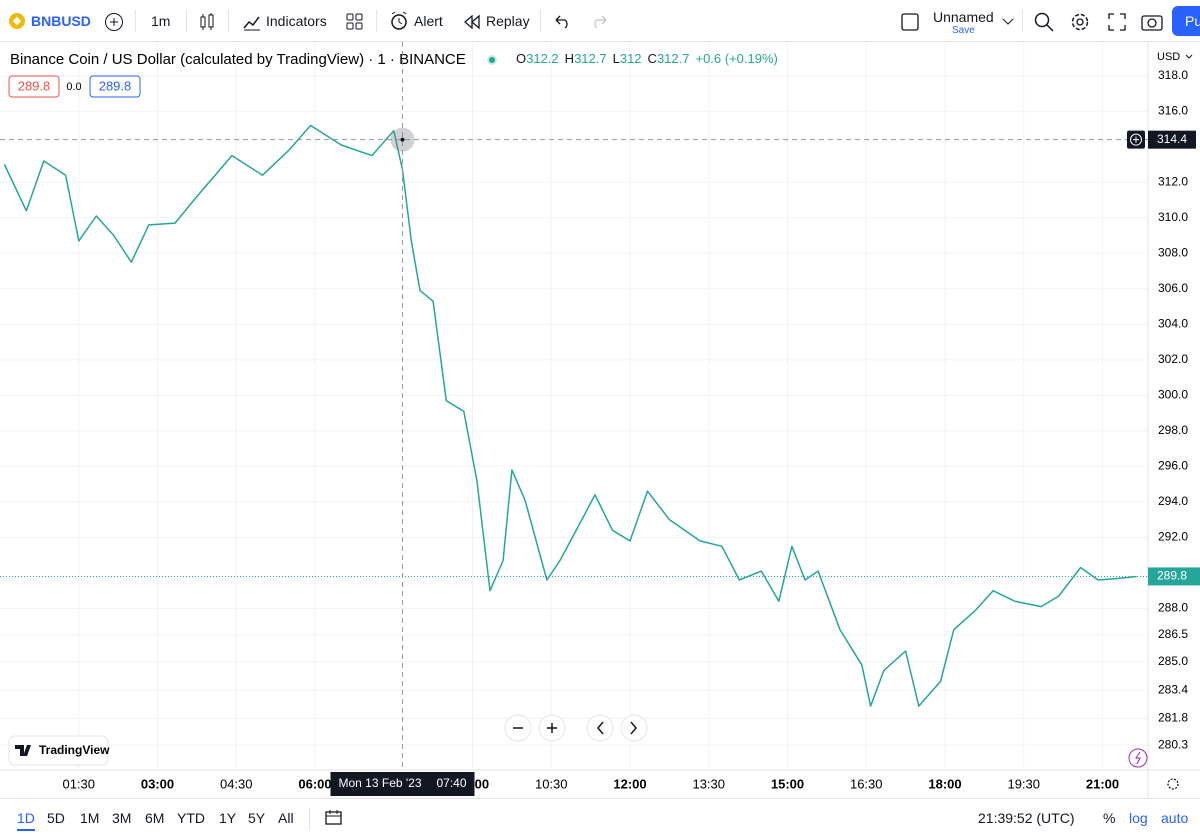  What do you see at coordinates (1173, 634) in the screenshot?
I see `y-tick-label: 286.5` at bounding box center [1173, 634].